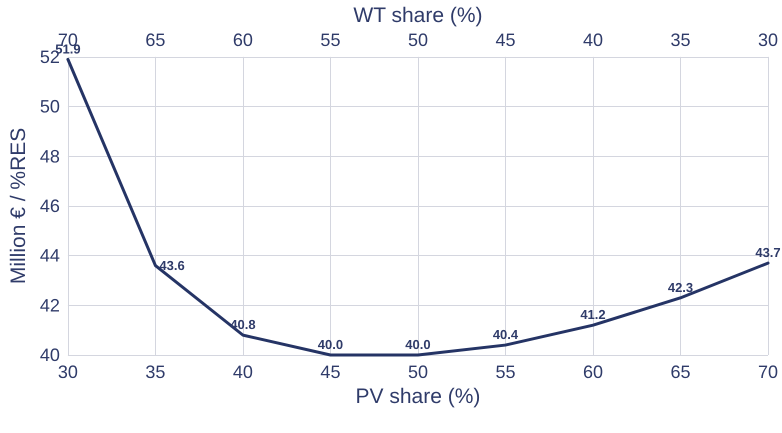 This screenshot has width=782, height=433. What do you see at coordinates (768, 40) in the screenshot?
I see `x2-tick-label: 30` at bounding box center [768, 40].